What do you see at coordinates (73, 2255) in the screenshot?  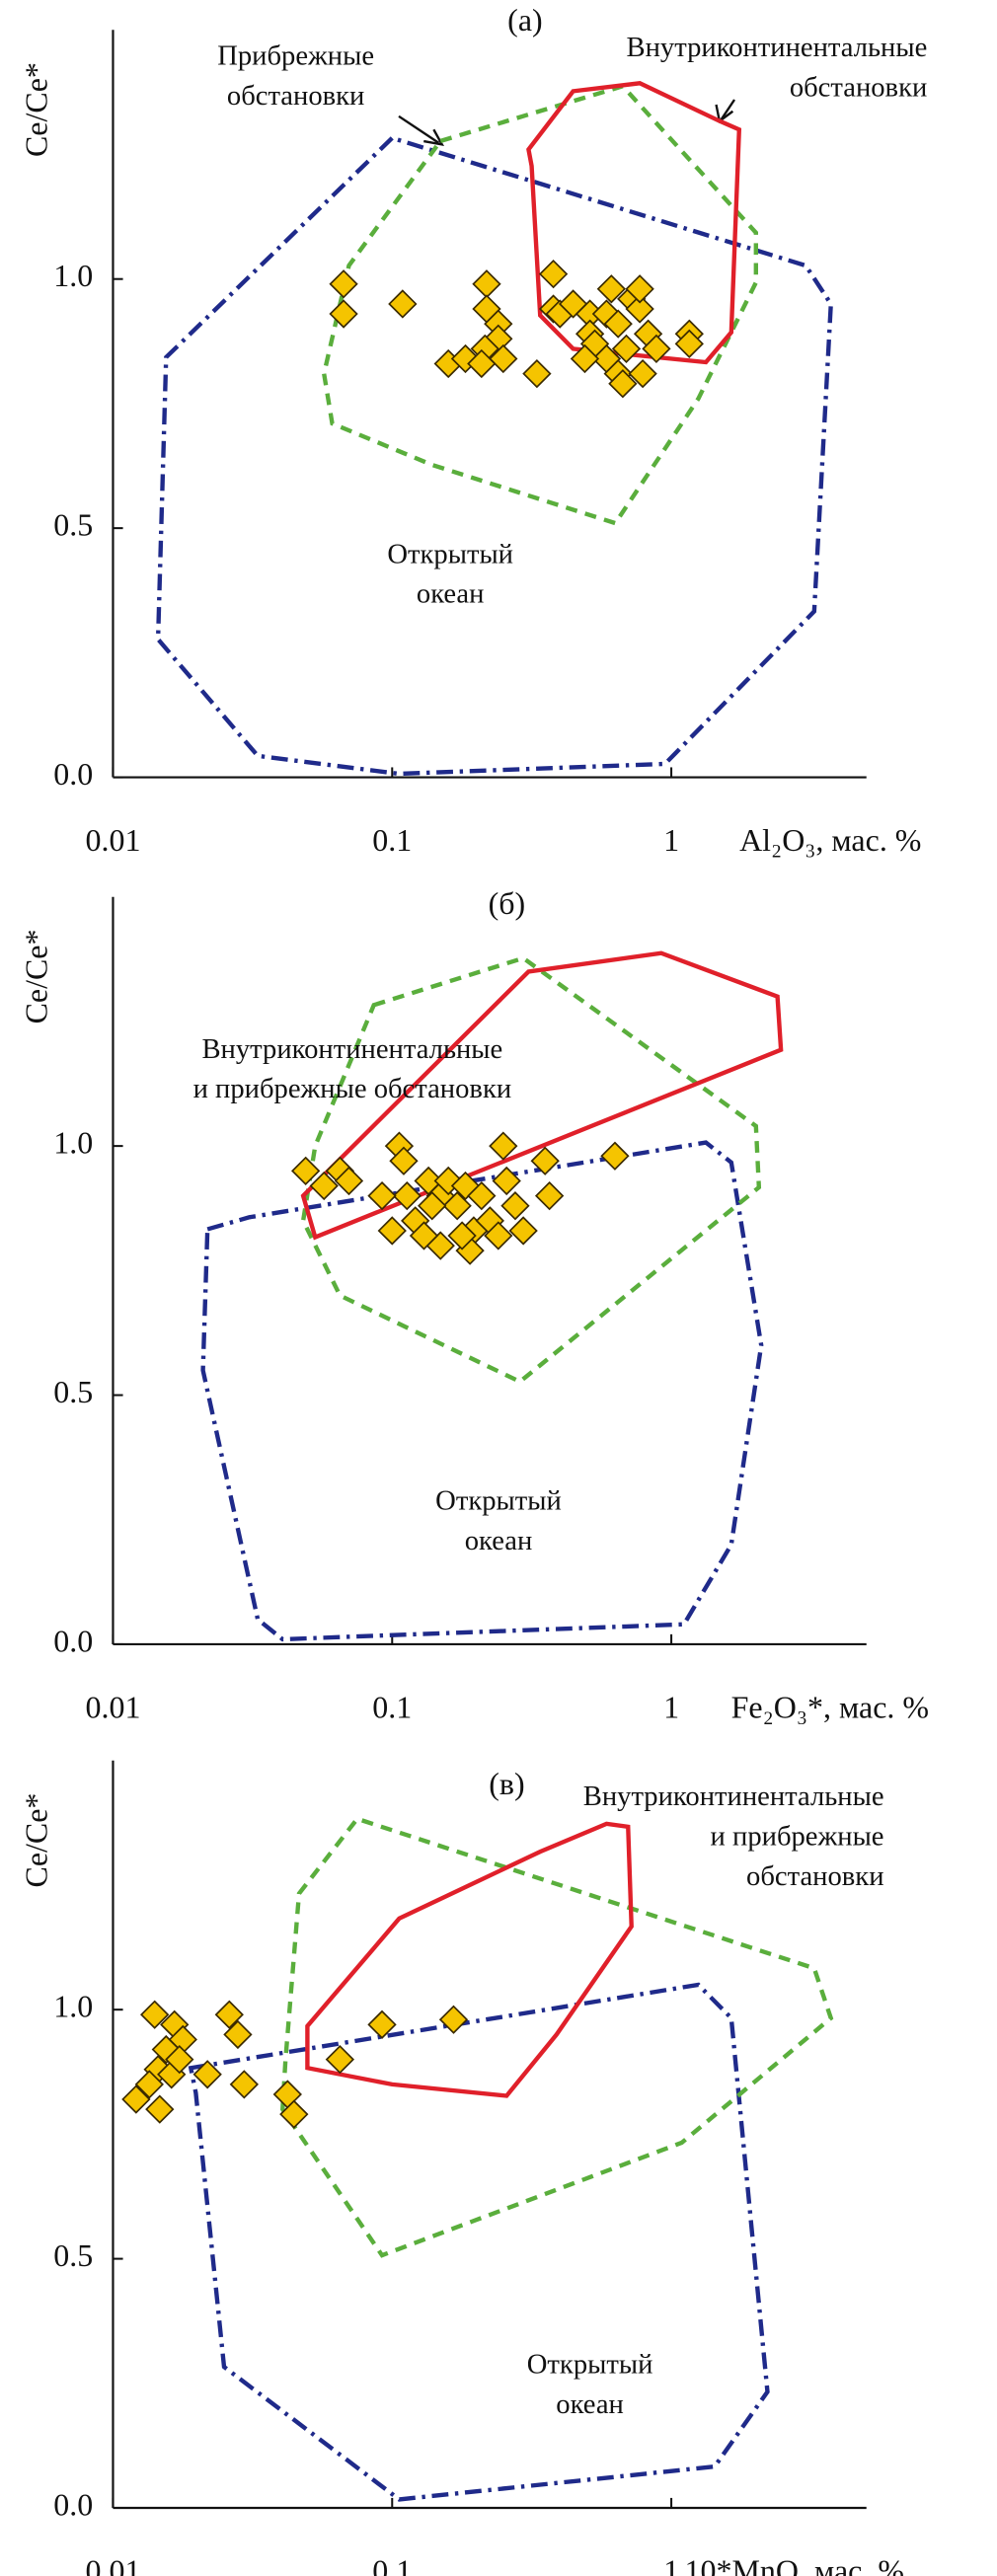 I see `y-tick-label: 0.5` at bounding box center [73, 2255].